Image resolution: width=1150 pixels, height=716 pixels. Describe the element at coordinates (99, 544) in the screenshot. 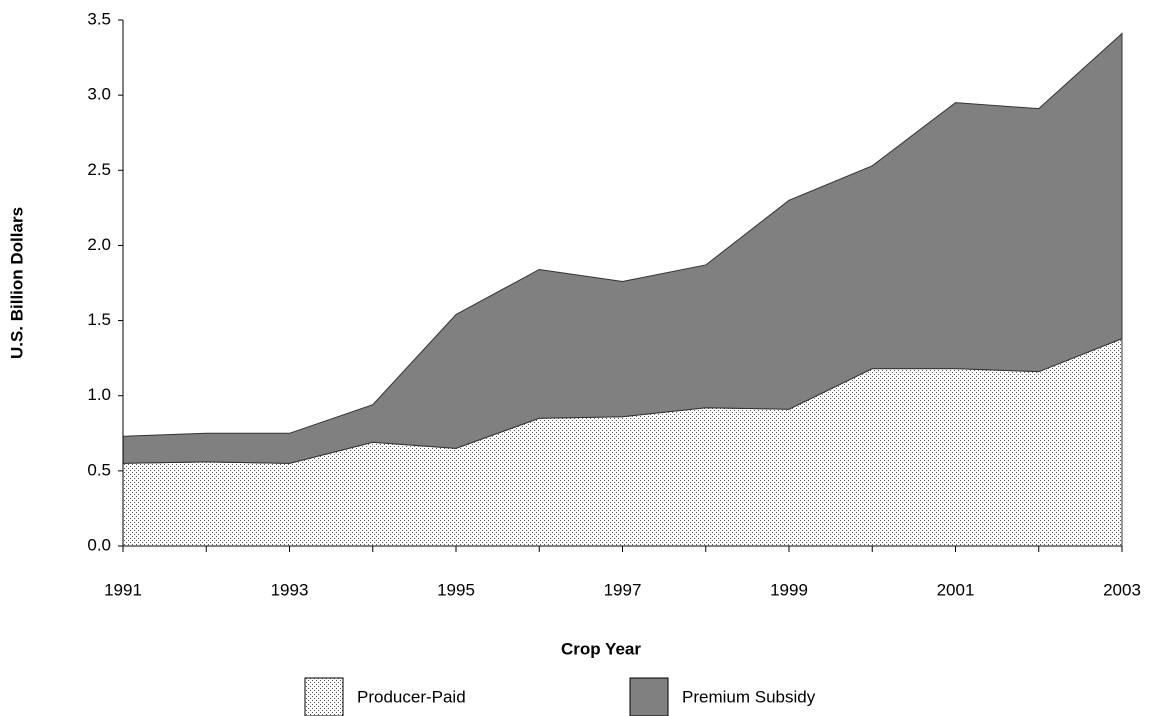

I see `y-tick-label: 0.0` at that location.